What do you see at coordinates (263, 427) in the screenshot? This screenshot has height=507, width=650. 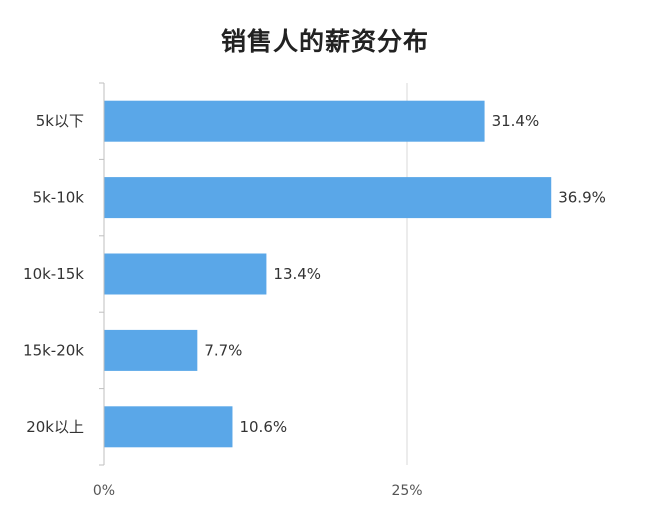 I see `data-label: 10.6%` at bounding box center [263, 427].